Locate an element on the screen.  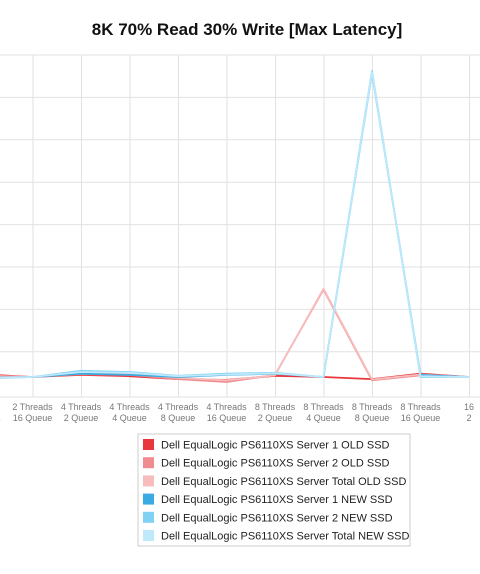
x-tick-label: 16 2 is located at coordinates (469, 412).